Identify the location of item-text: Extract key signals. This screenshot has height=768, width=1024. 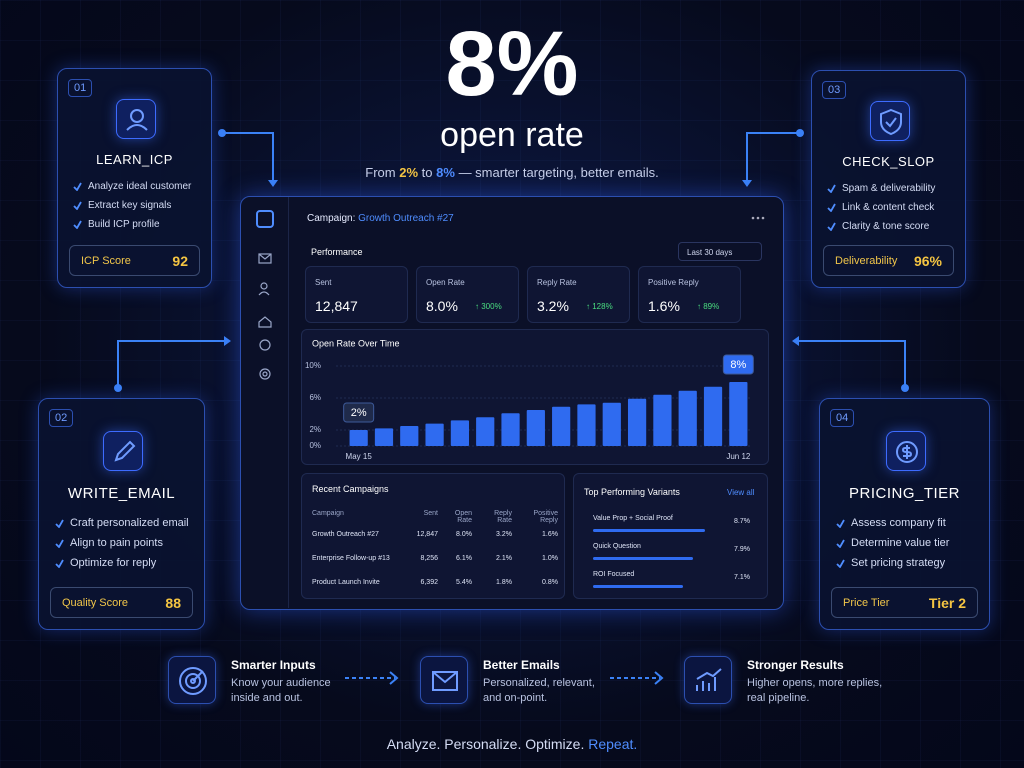
(130, 205).